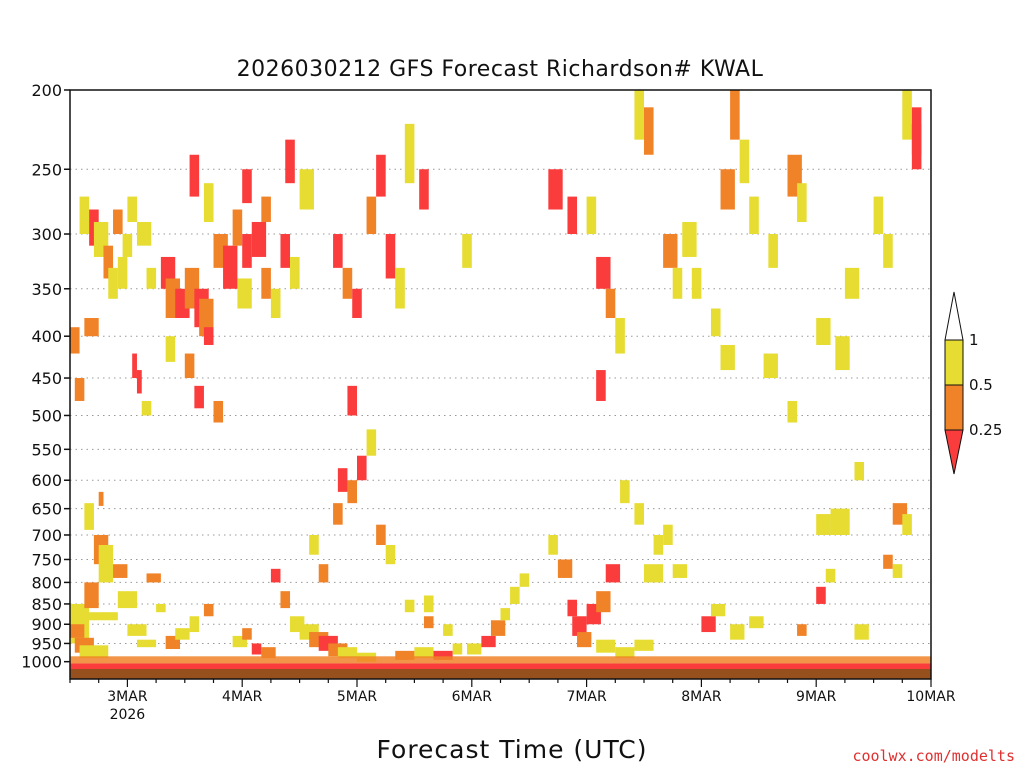 The width and height of the screenshot is (1024, 768). I want to click on legend-label: 0.25, so click(985, 430).